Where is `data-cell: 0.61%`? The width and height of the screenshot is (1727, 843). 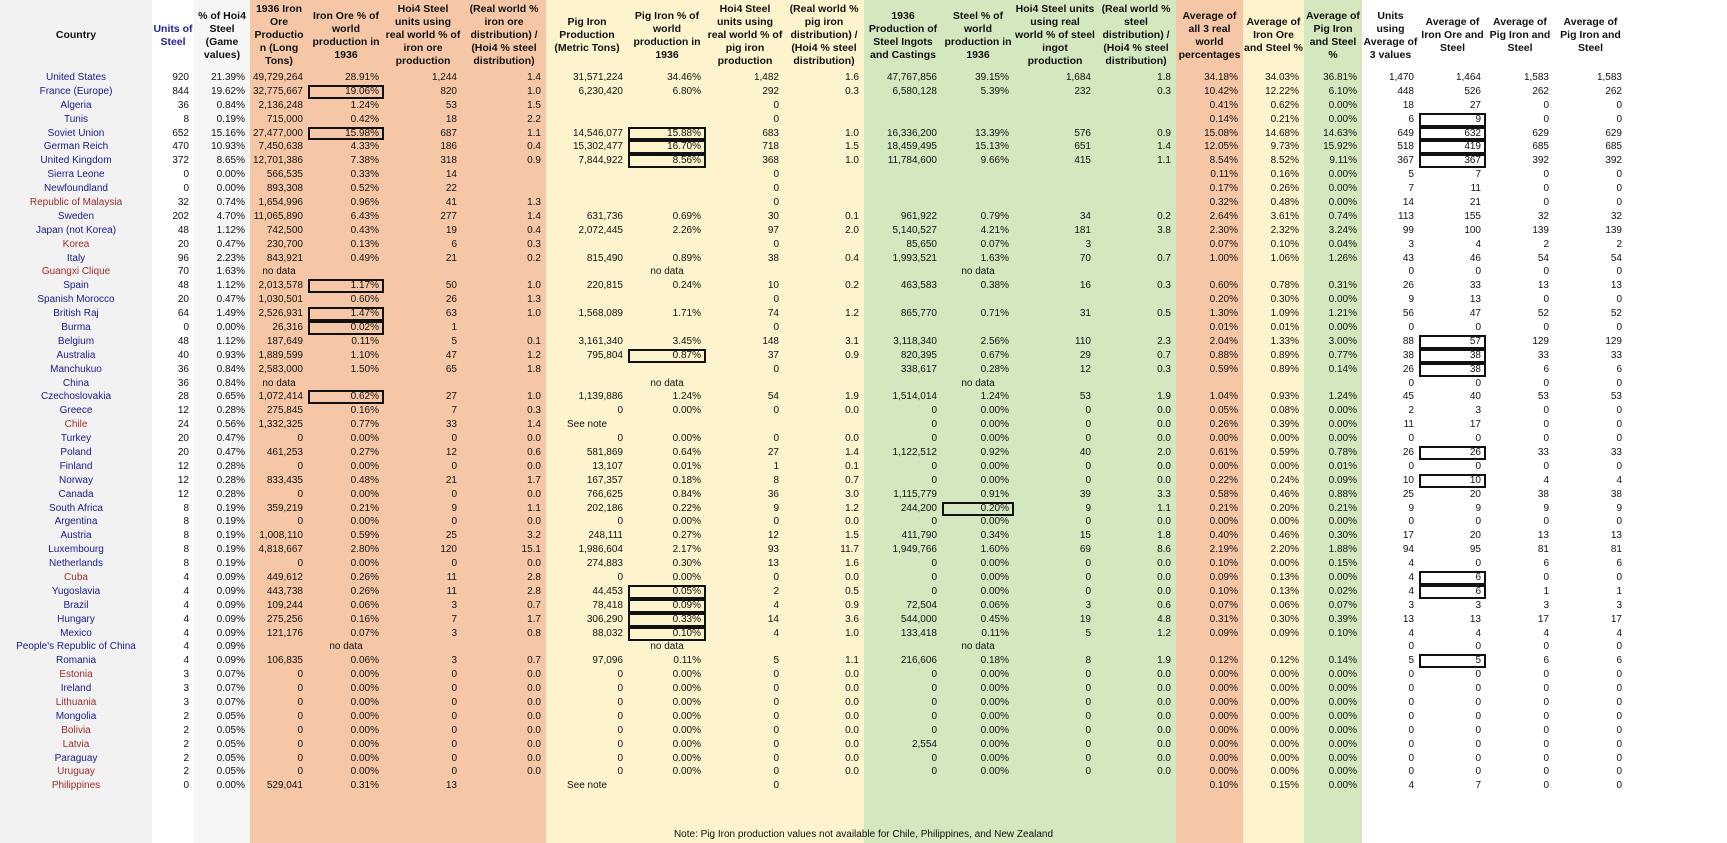 data-cell: 0.61% is located at coordinates (1223, 452).